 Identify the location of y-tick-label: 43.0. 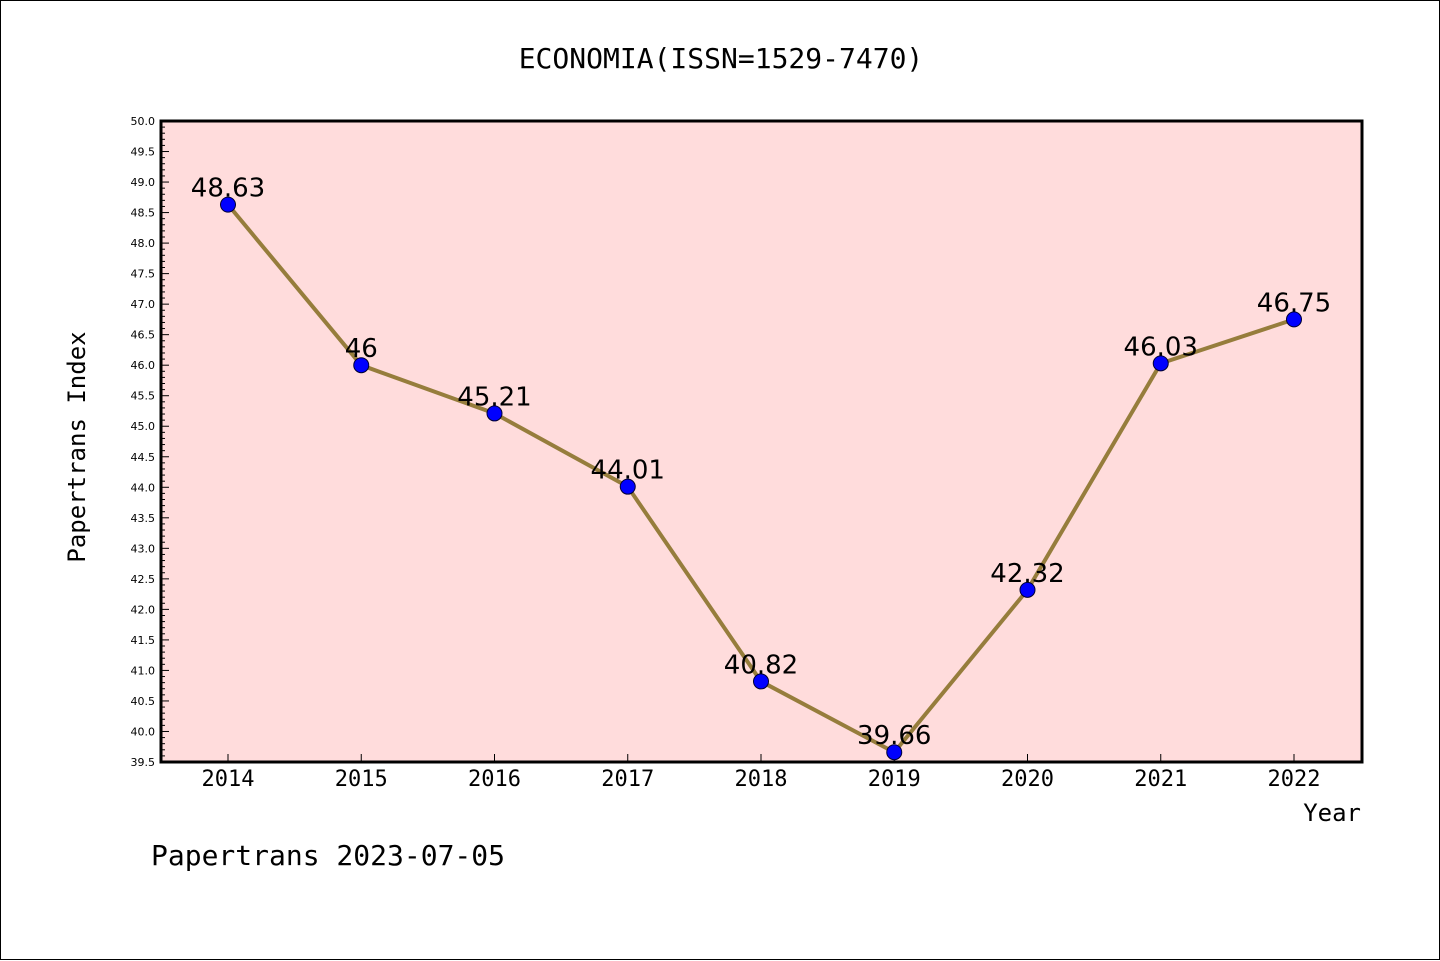
(143, 548).